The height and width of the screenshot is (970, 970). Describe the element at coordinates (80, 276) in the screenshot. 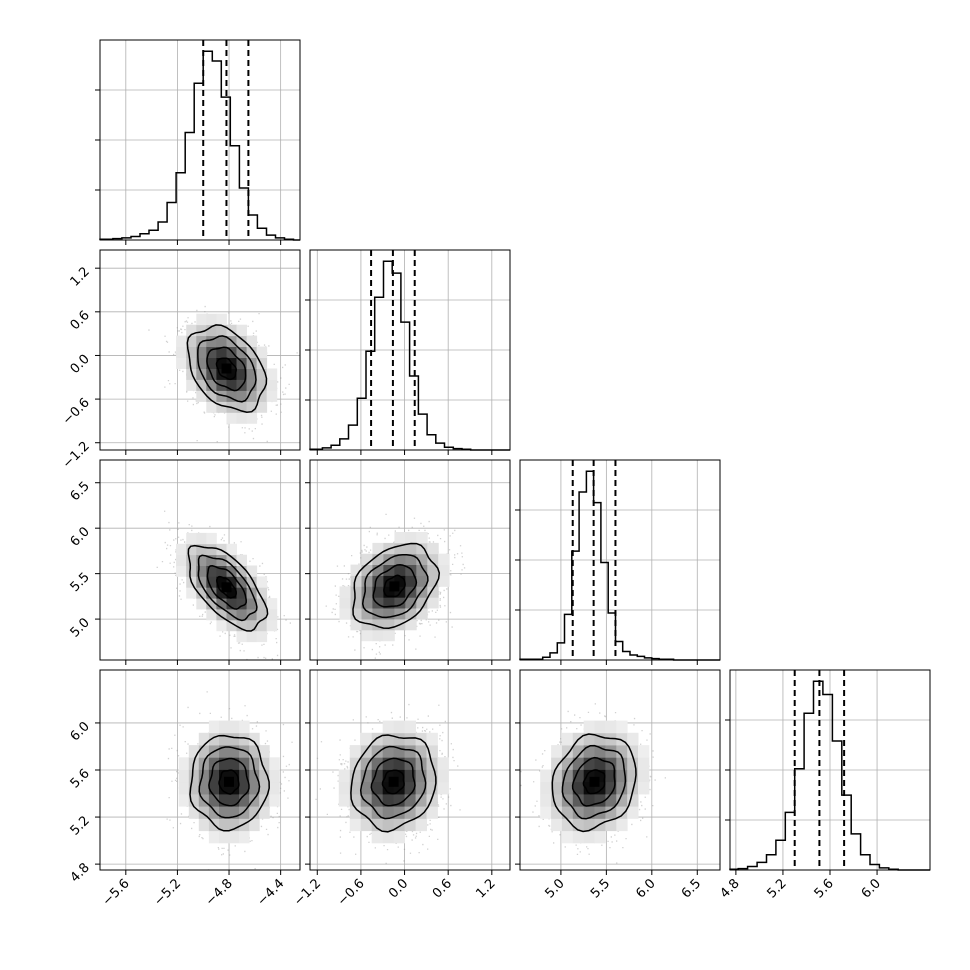

I see `y-tick-label: 1.2` at that location.